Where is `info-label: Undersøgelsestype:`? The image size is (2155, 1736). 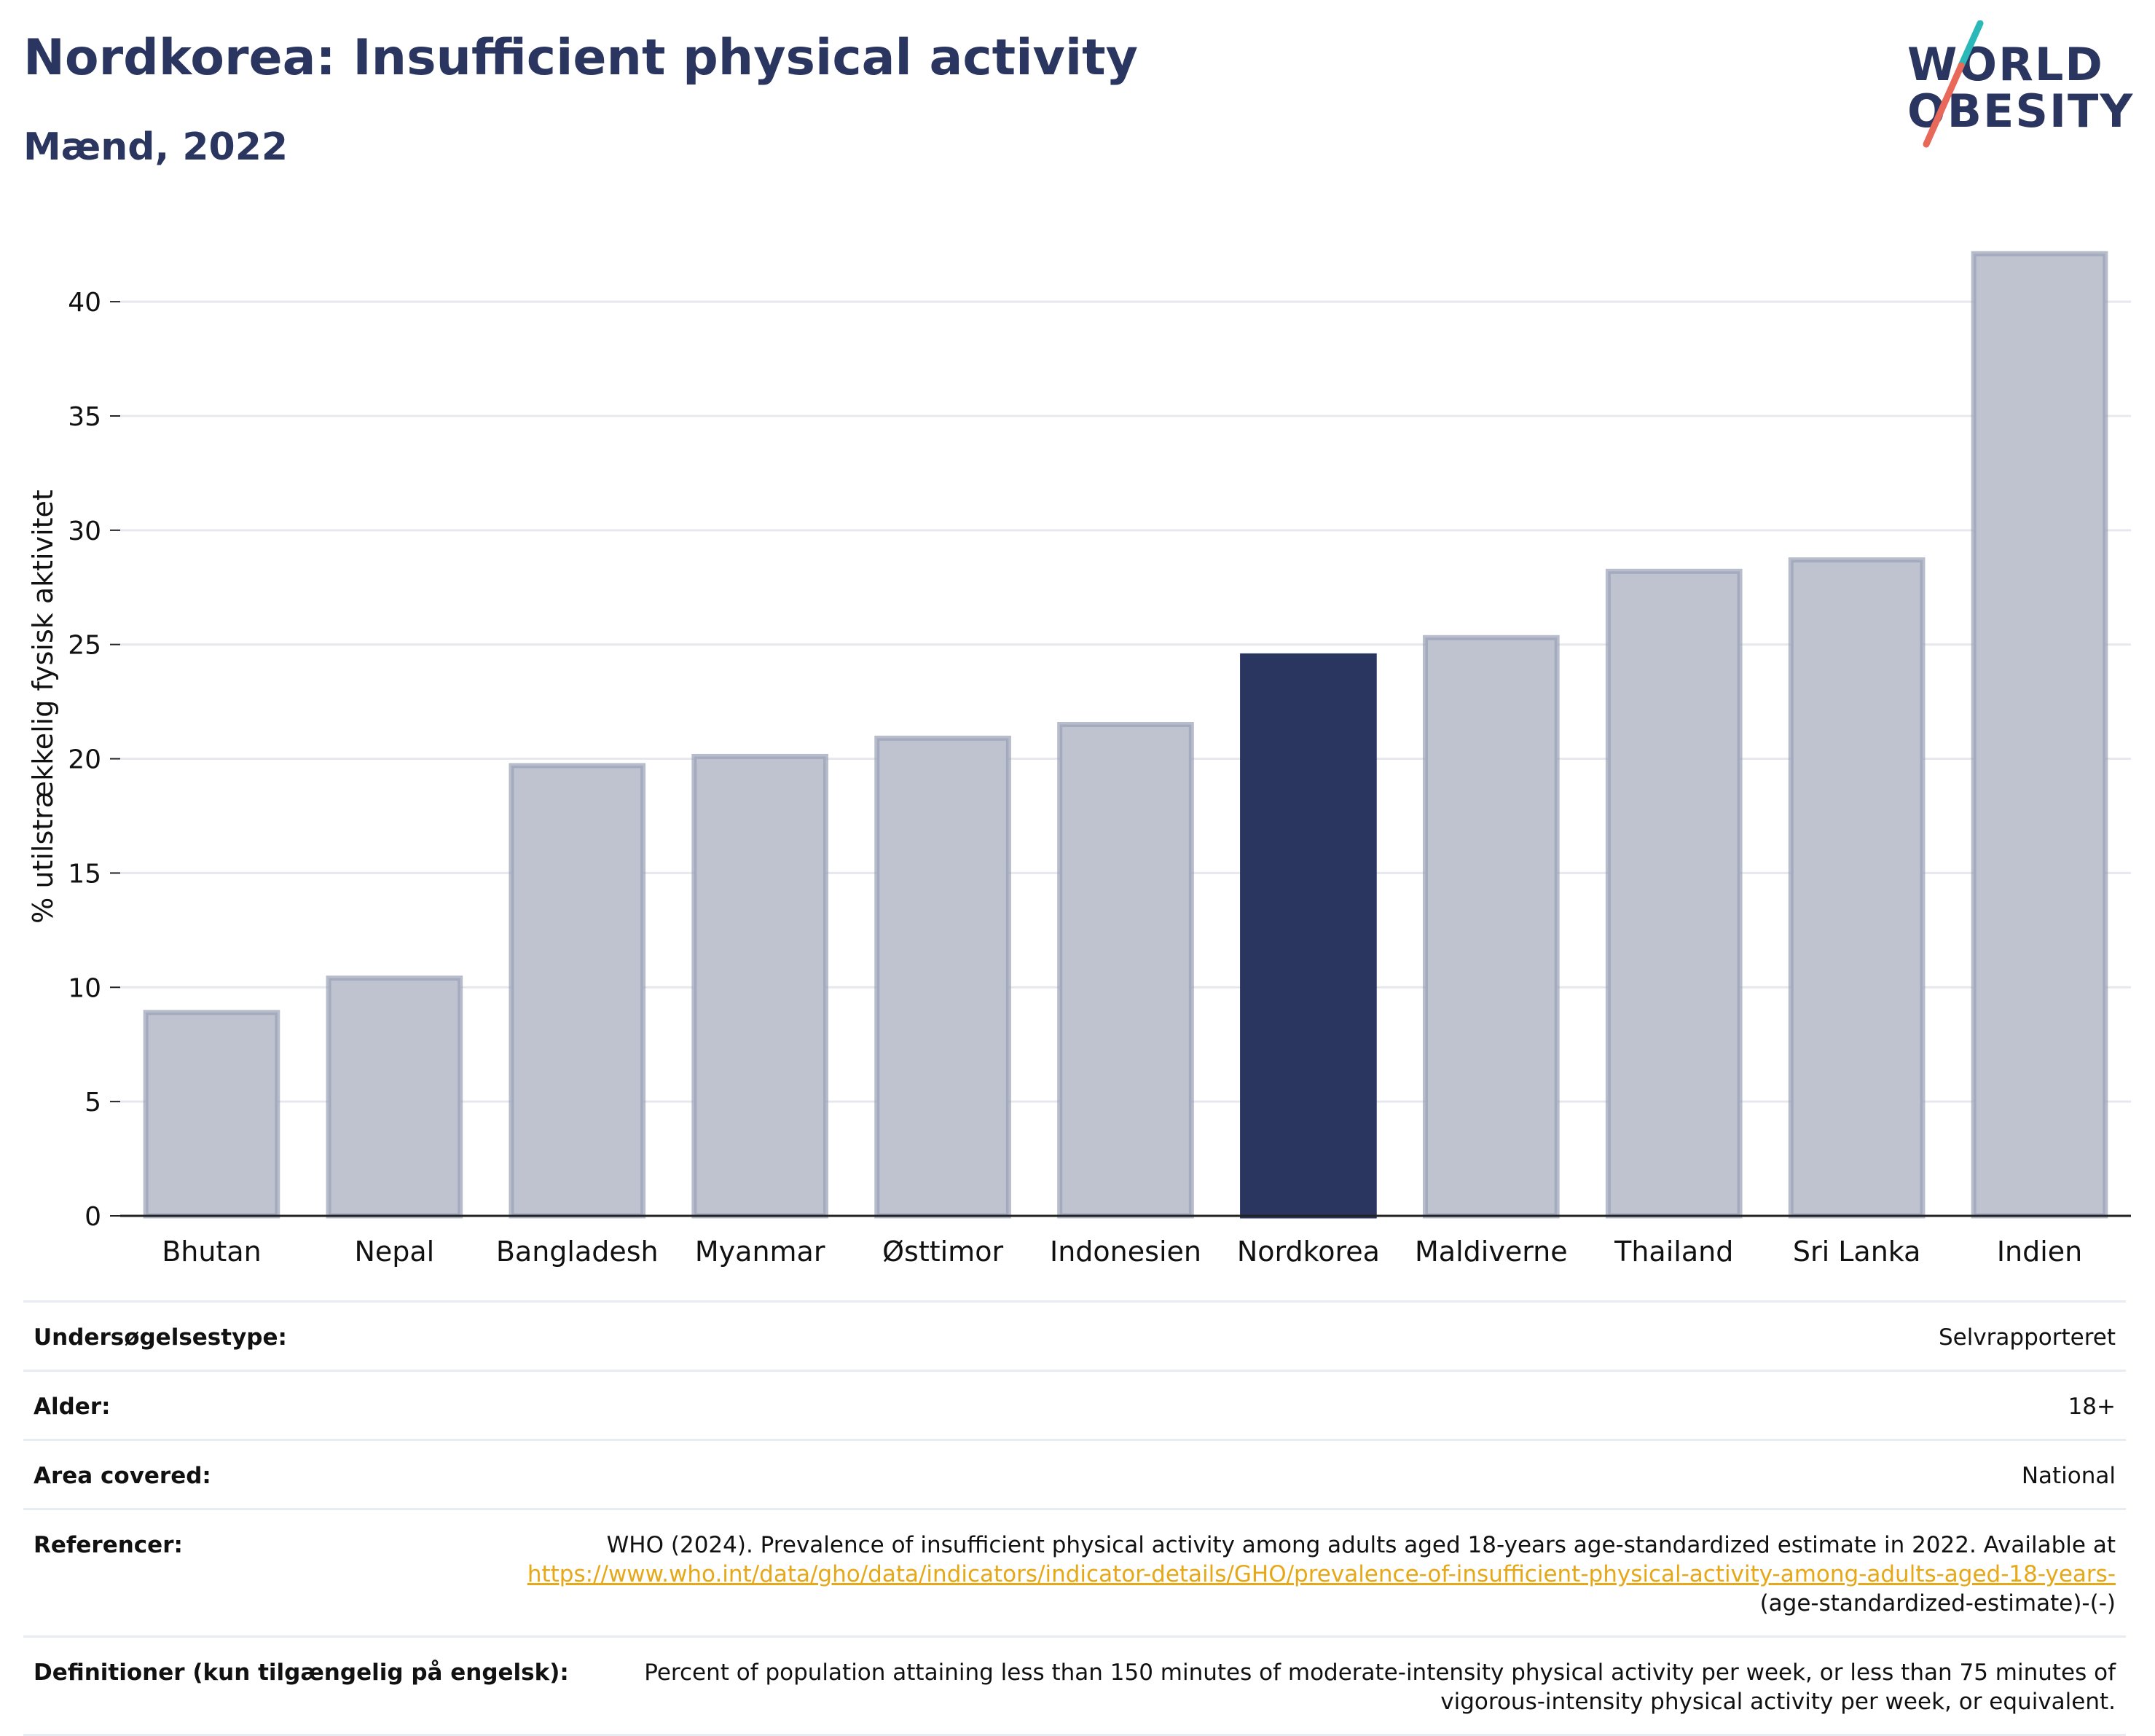
info-label: Undersøgelsestype: is located at coordinates (160, 1337).